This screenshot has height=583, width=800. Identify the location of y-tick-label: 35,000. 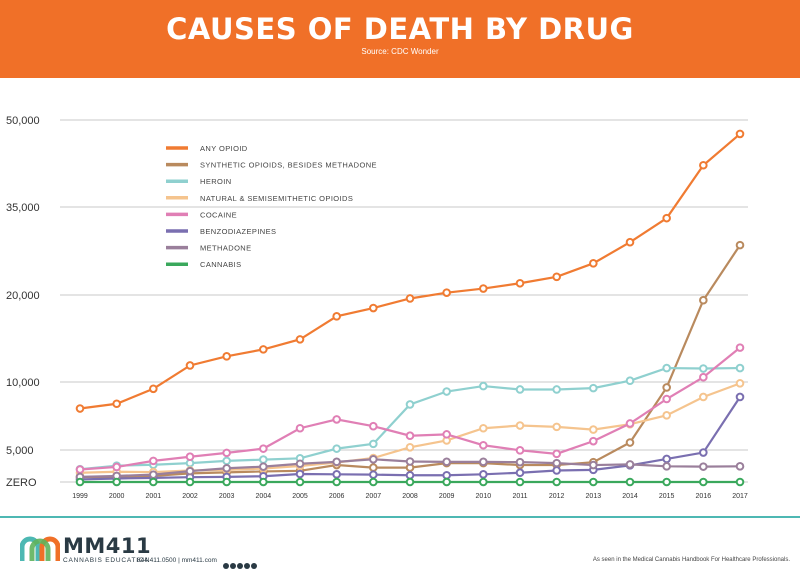
(23, 208).